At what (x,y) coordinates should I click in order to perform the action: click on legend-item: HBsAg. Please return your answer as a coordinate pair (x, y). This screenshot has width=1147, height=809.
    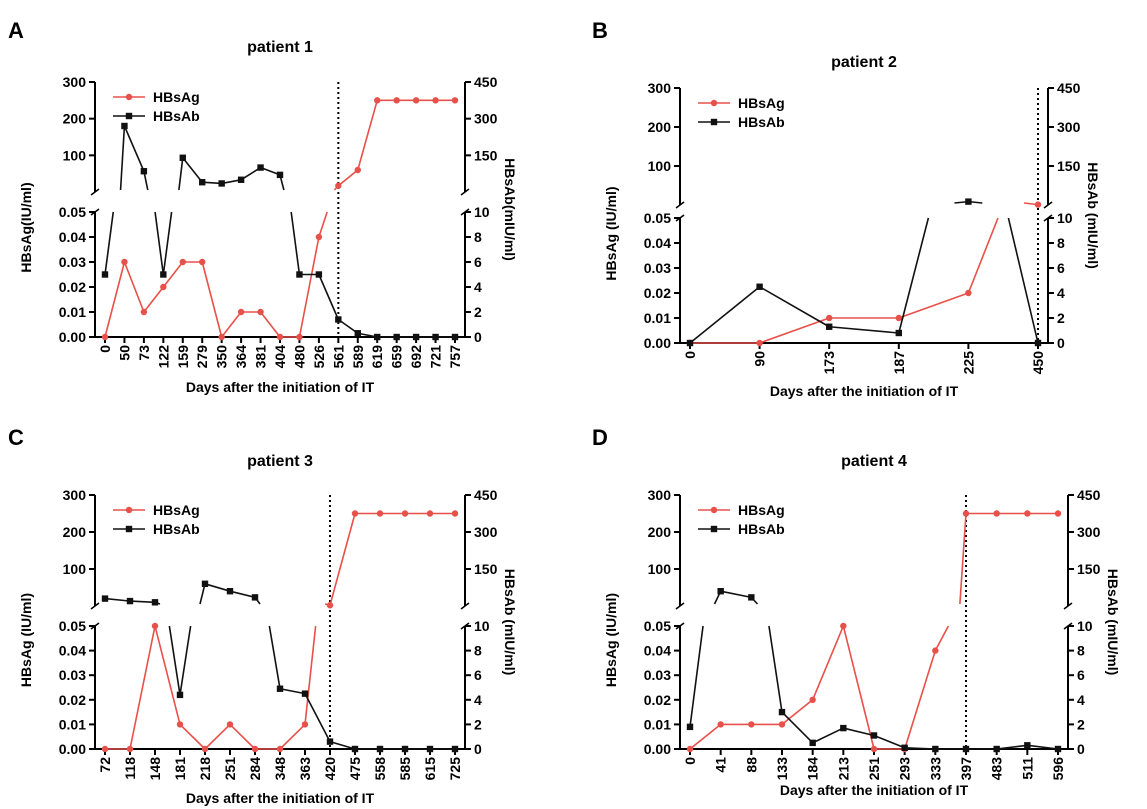
    Looking at the image, I should click on (741, 510).